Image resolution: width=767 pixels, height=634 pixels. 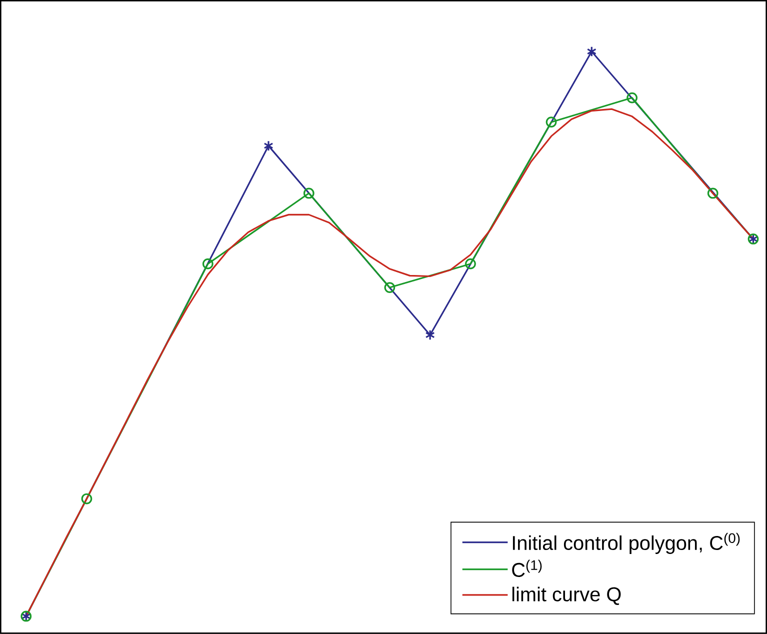 What do you see at coordinates (626, 543) in the screenshot?
I see `legend-label: Initial control polygon, C$^{(0)}$` at bounding box center [626, 543].